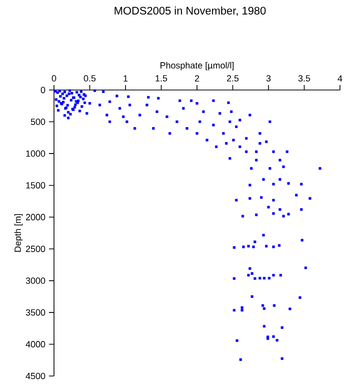 The height and width of the screenshot is (384, 345). Describe the element at coordinates (232, 78) in the screenshot. I see `x-tick-label: 2.5` at that location.